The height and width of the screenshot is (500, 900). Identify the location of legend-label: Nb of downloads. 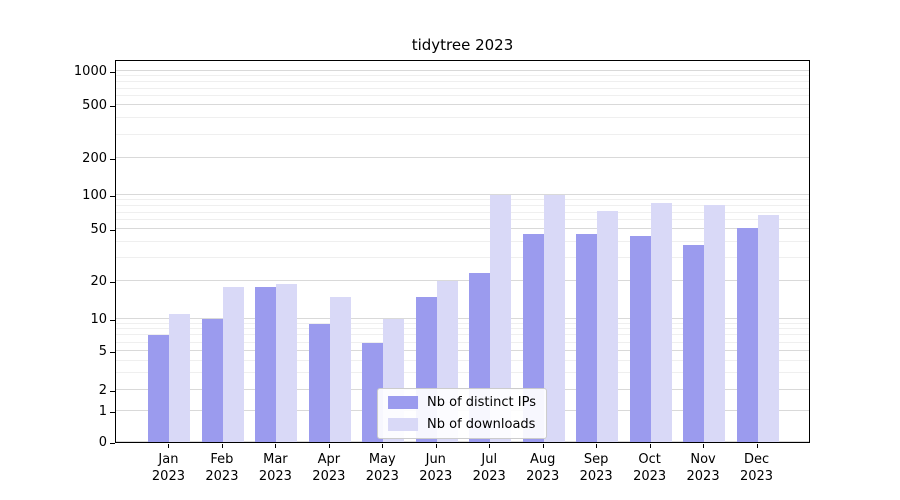
(481, 424).